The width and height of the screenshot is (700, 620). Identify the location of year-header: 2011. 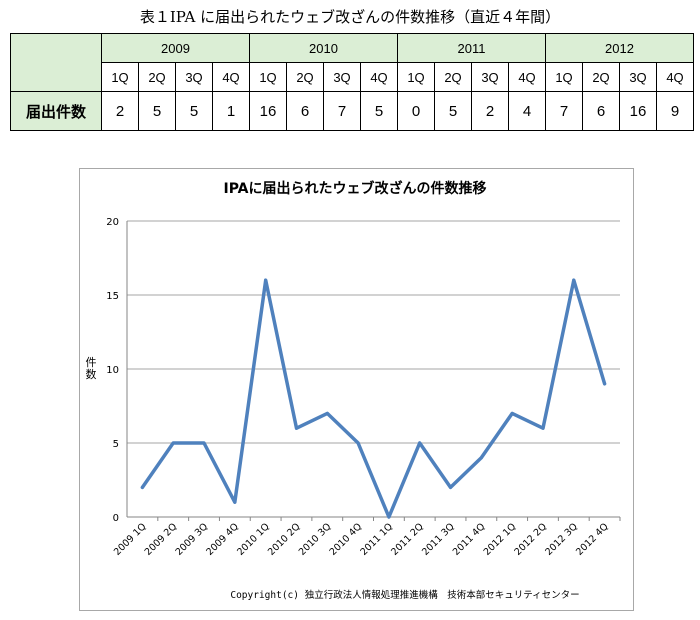
(471, 48).